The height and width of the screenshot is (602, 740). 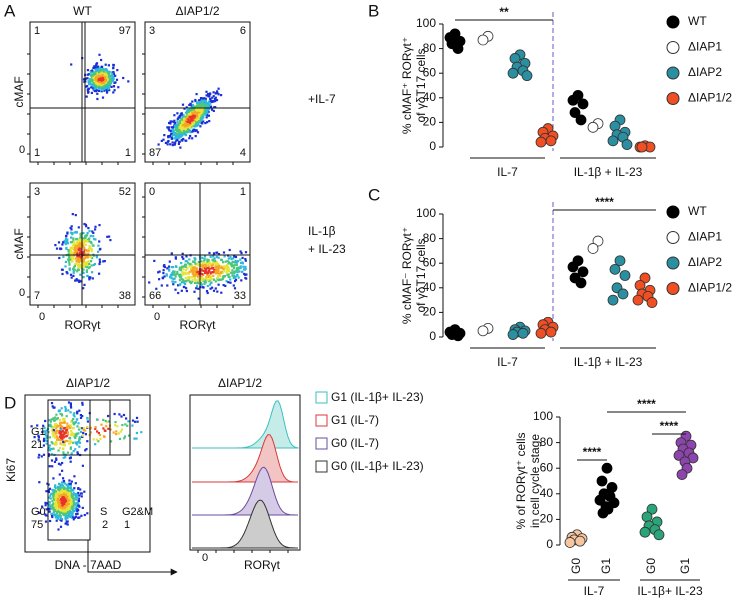 What do you see at coordinates (646, 404) in the screenshot?
I see `significance-label: ****` at bounding box center [646, 404].